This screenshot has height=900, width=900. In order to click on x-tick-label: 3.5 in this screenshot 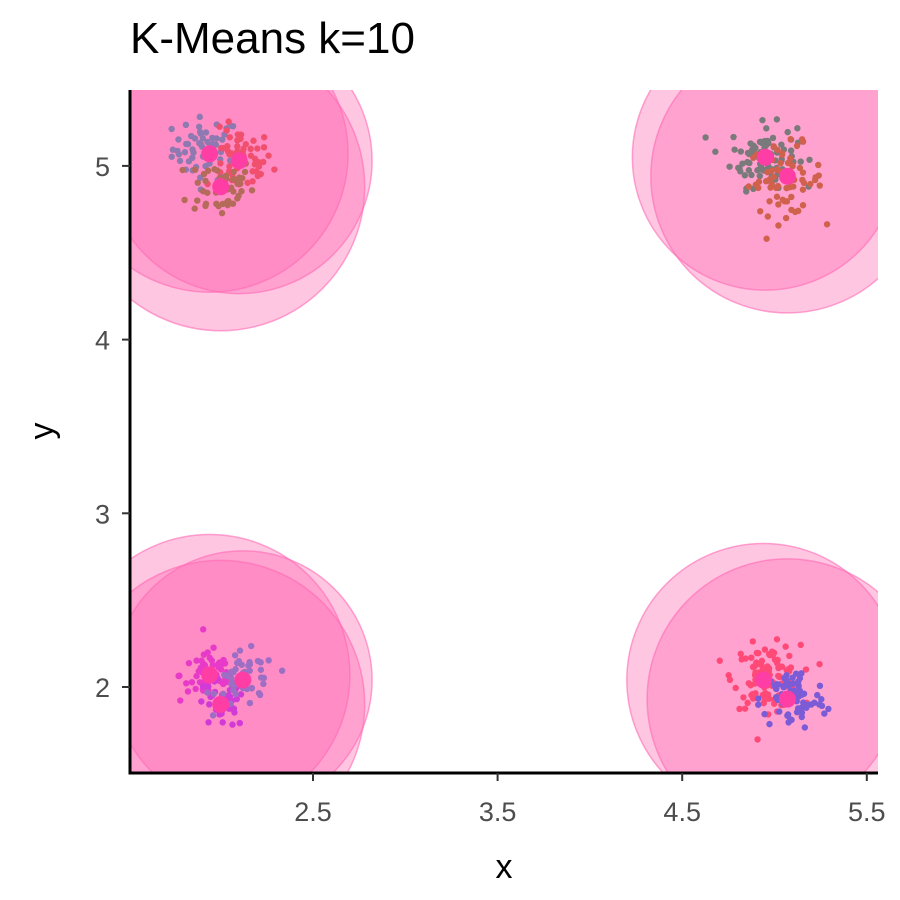, I will do `click(498, 812)`.